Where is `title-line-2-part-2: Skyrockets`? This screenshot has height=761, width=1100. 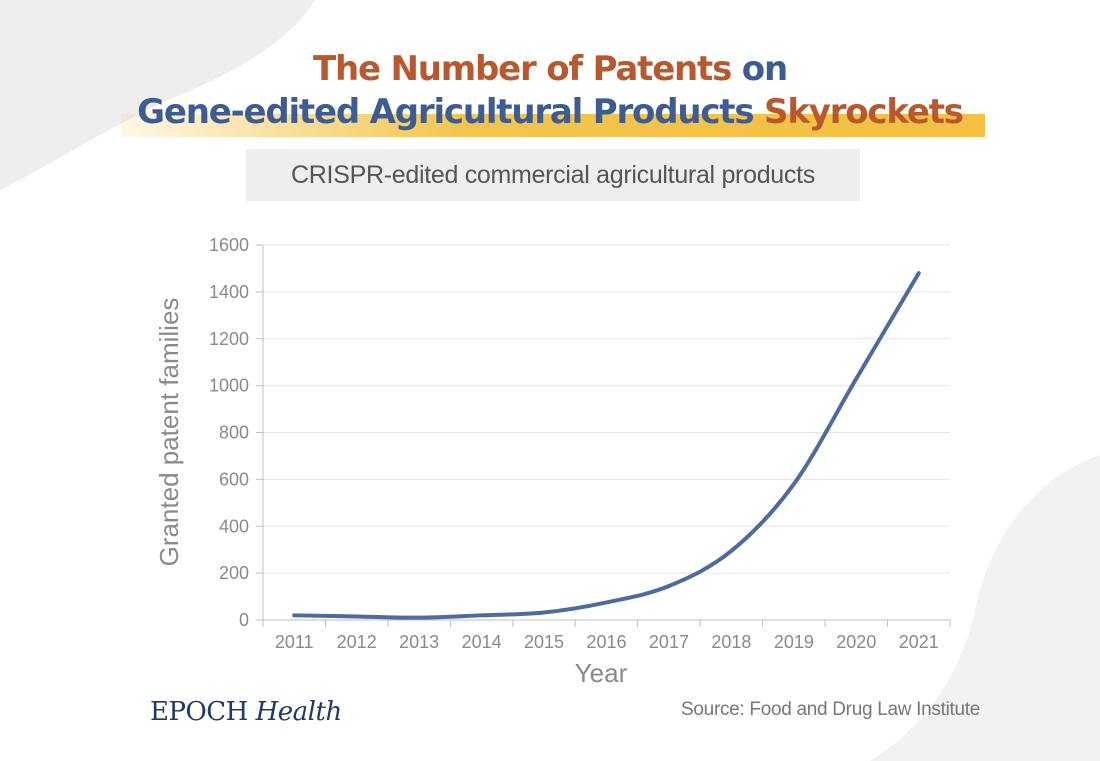
title-line-2-part-2: Skyrockets is located at coordinates (864, 112).